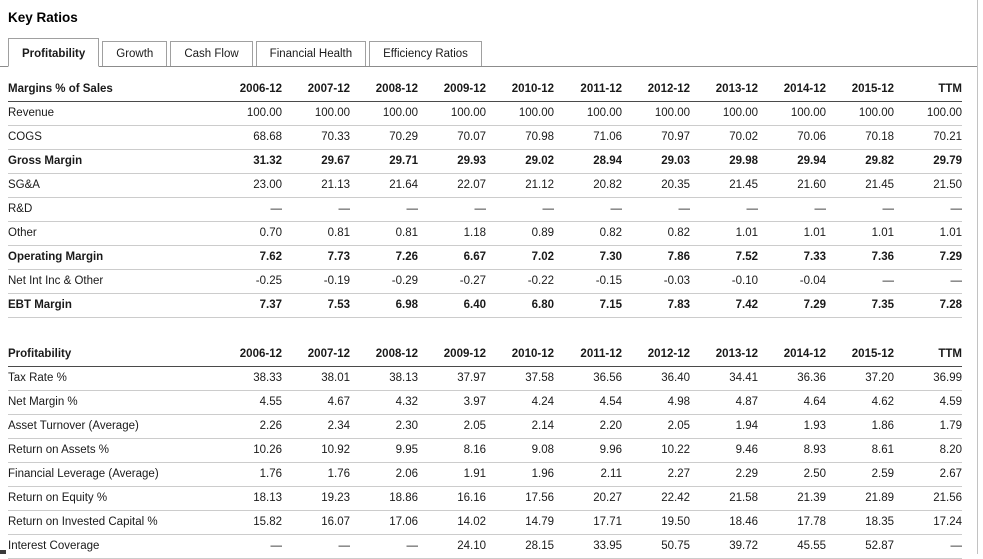 The height and width of the screenshot is (559, 983). Describe the element at coordinates (111, 90) in the screenshot. I see `table-section-header: Margins % of Sales` at that location.